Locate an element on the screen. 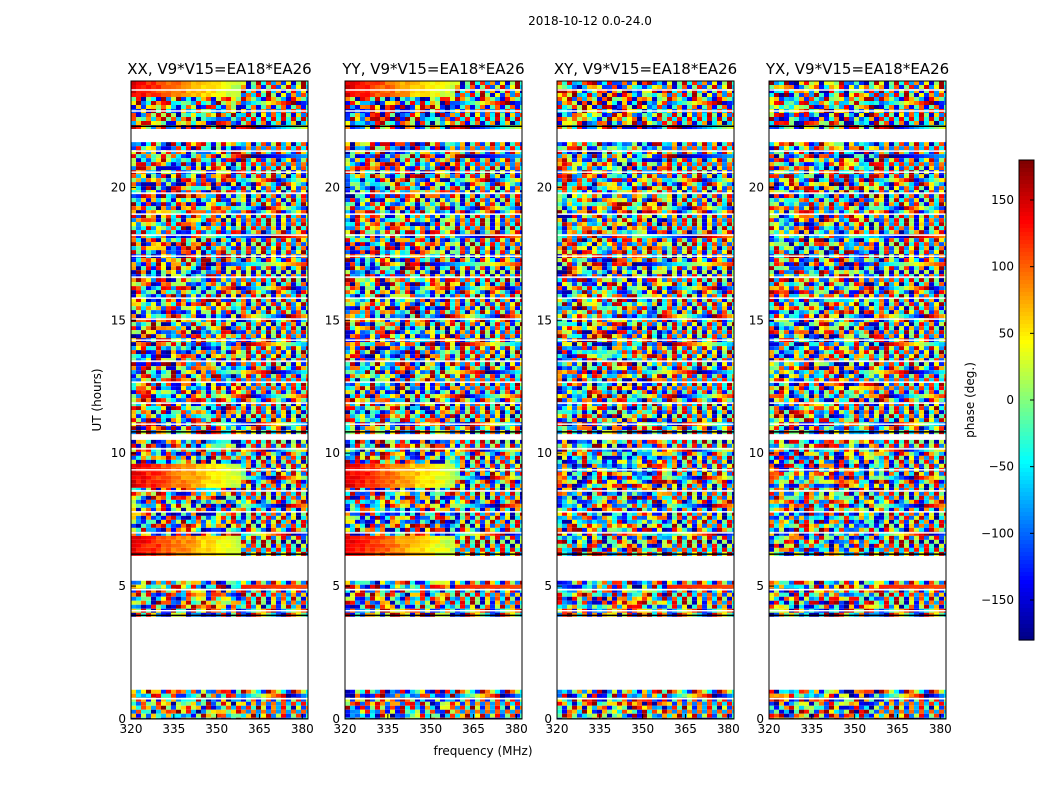  phase-heatmap-xx is located at coordinates (219, 400).